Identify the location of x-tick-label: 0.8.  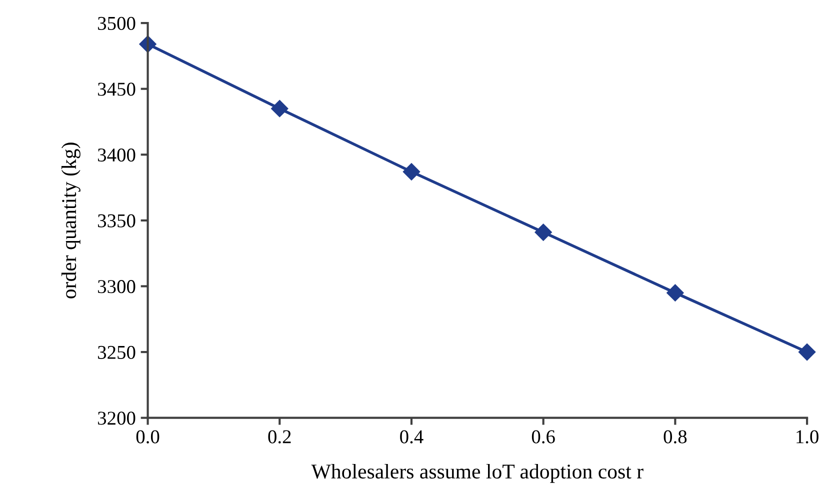
(675, 437).